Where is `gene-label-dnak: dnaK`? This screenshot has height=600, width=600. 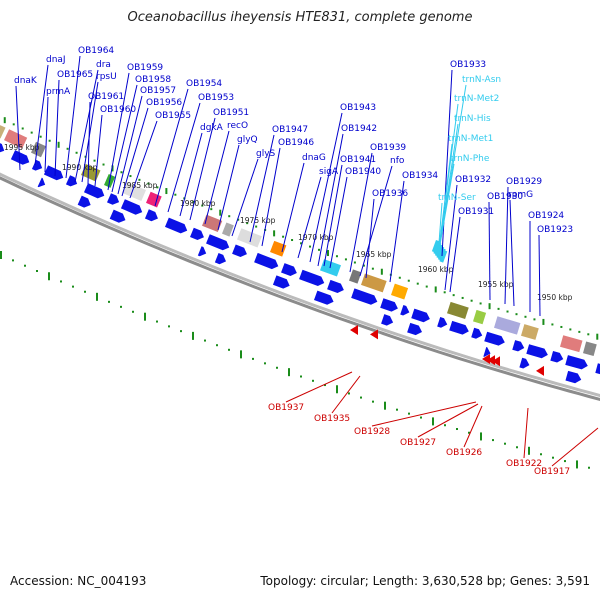
gene-label-dnak: dnaK is located at coordinates (26, 81).